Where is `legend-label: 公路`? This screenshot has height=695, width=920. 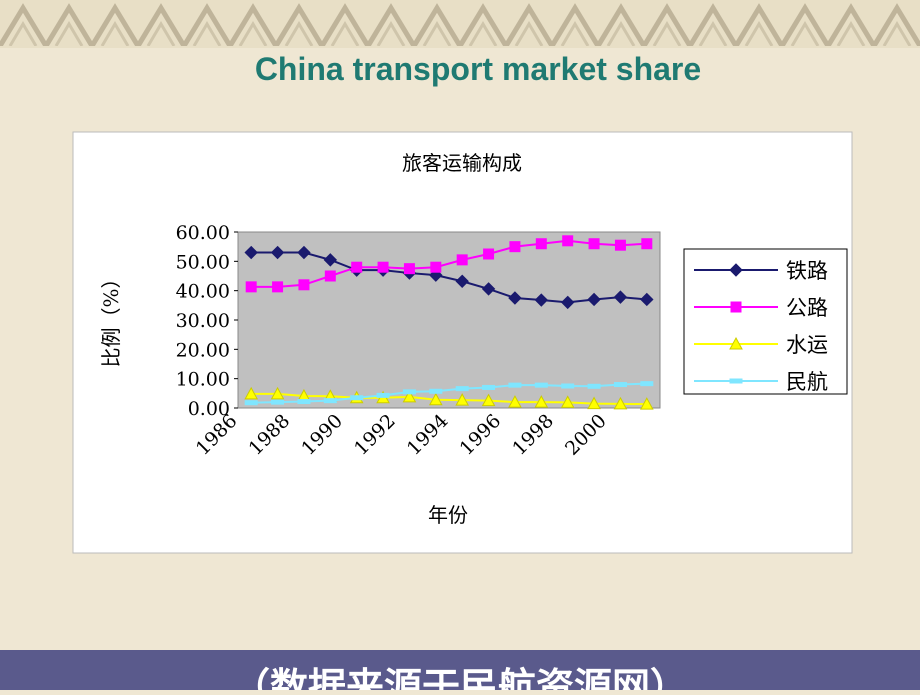 legend-label: 公路 is located at coordinates (807, 308).